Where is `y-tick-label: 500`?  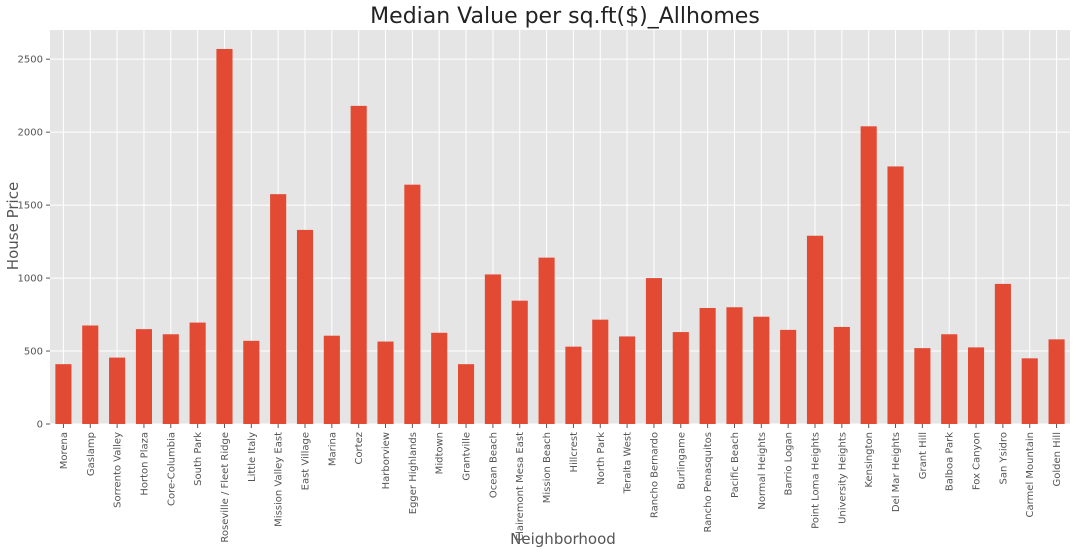
y-tick-label: 500 is located at coordinates (33, 352).